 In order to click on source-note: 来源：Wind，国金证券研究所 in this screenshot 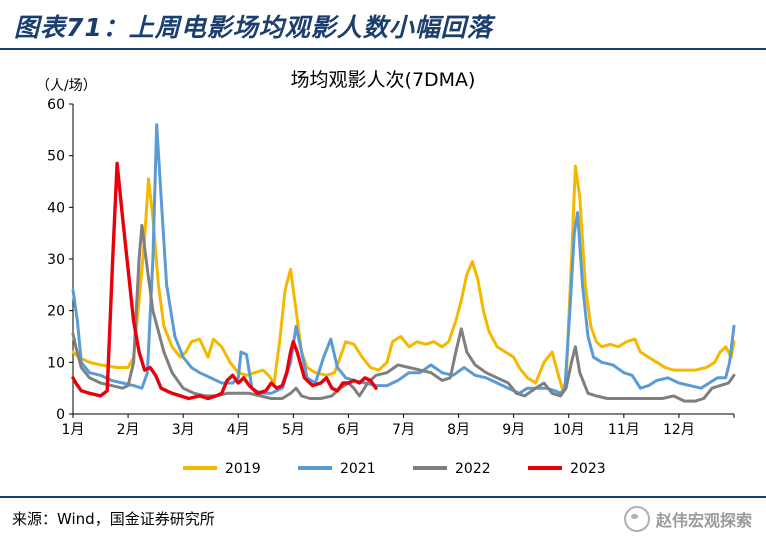, I will do `click(113, 519)`.